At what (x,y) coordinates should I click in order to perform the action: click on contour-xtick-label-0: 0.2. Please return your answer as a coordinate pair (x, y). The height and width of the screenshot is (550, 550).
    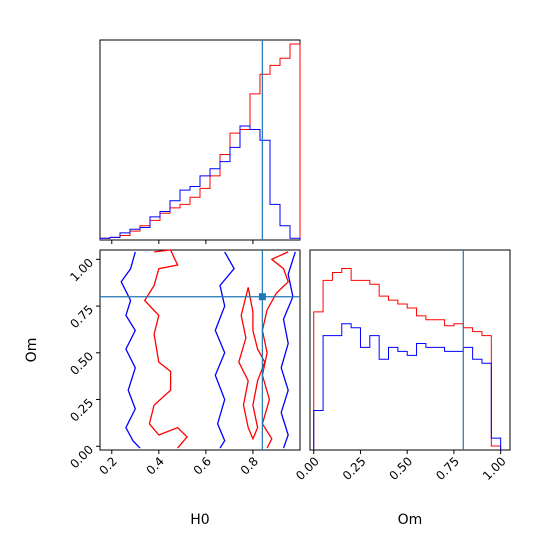
    Looking at the image, I should click on (107, 465).